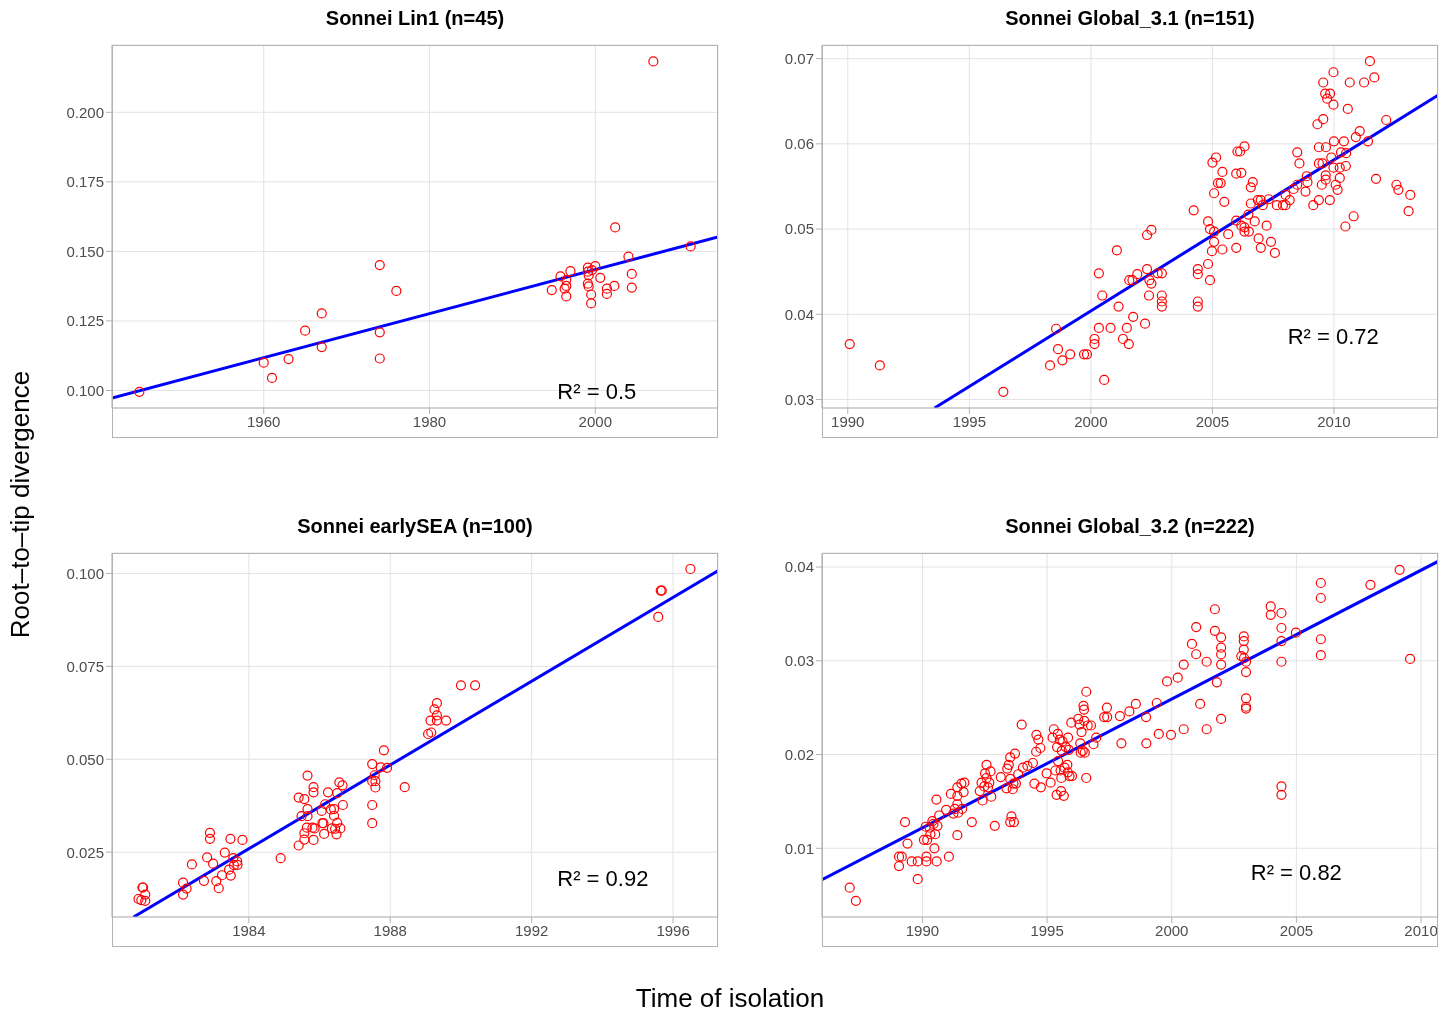 The height and width of the screenshot is (1011, 1442). What do you see at coordinates (799, 754) in the screenshot?
I see `y-tick-label: 0.02` at bounding box center [799, 754].